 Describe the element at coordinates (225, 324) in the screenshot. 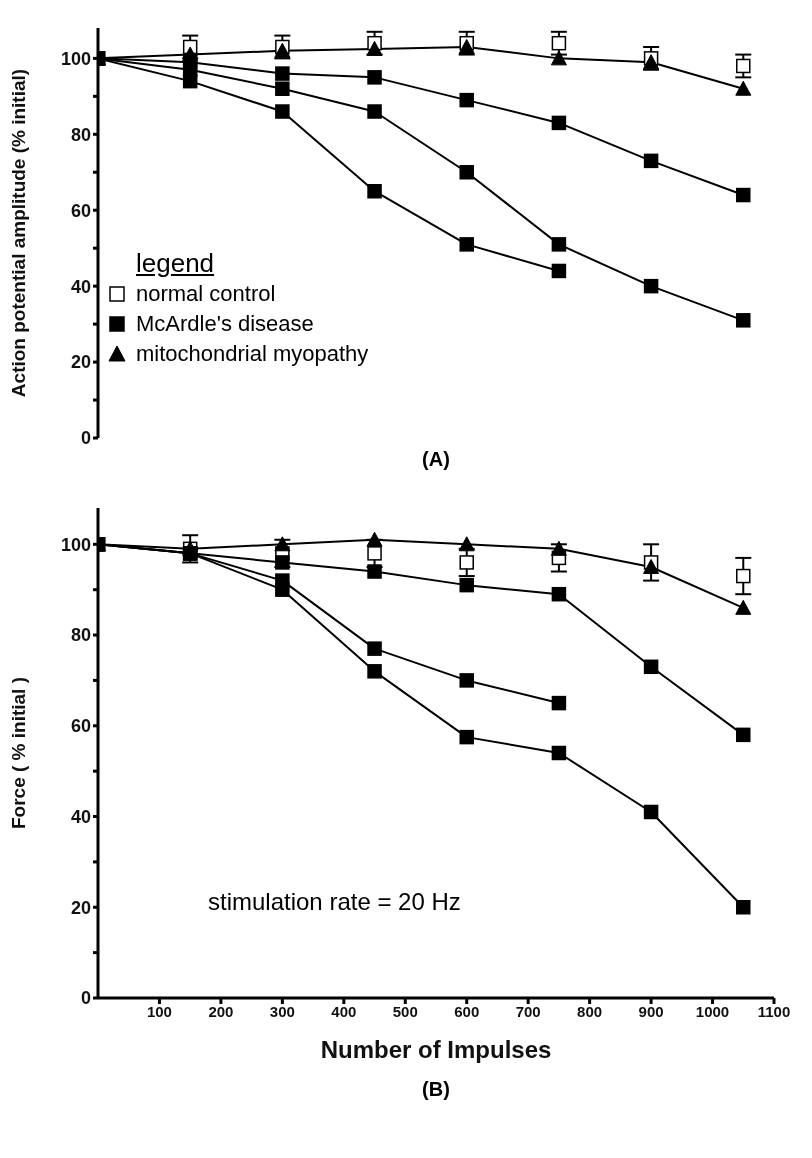

I see `legend-label: McArdle's disease` at that location.